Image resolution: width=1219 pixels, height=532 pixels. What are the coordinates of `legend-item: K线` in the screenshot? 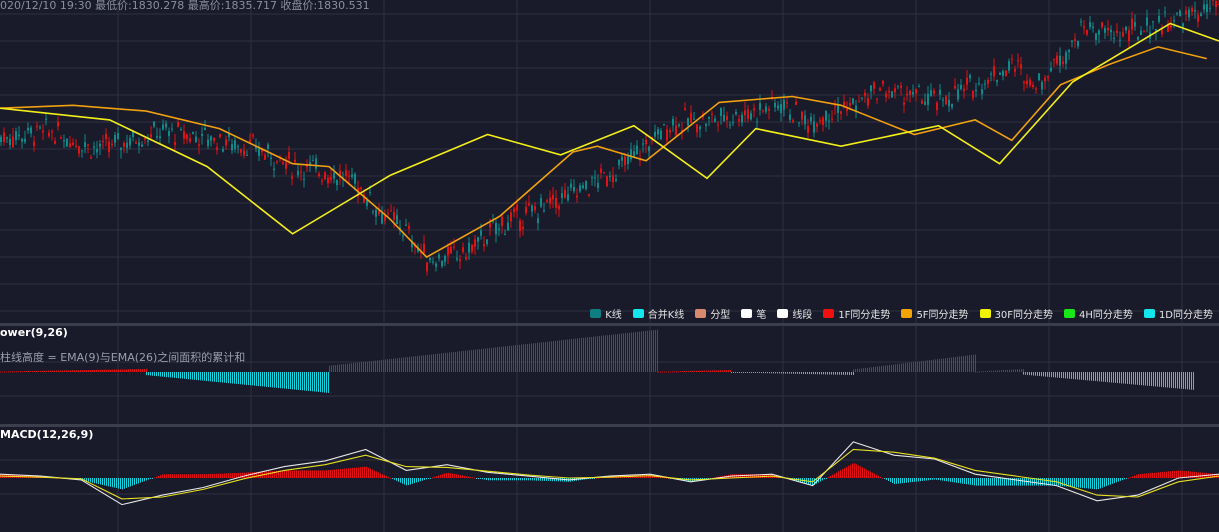 It's located at (606, 313).